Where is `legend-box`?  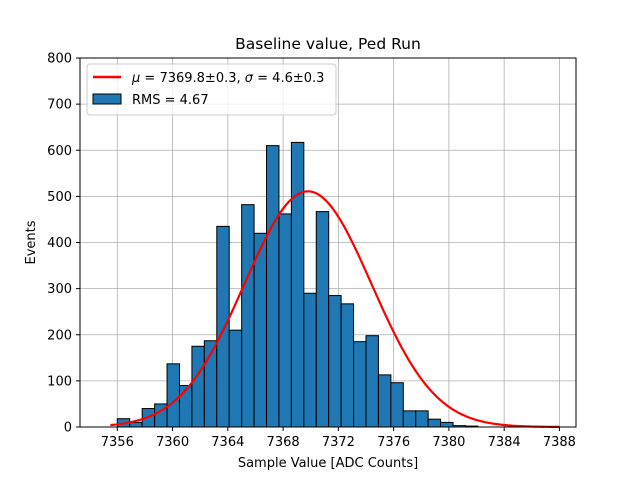 legend-box is located at coordinates (211, 89).